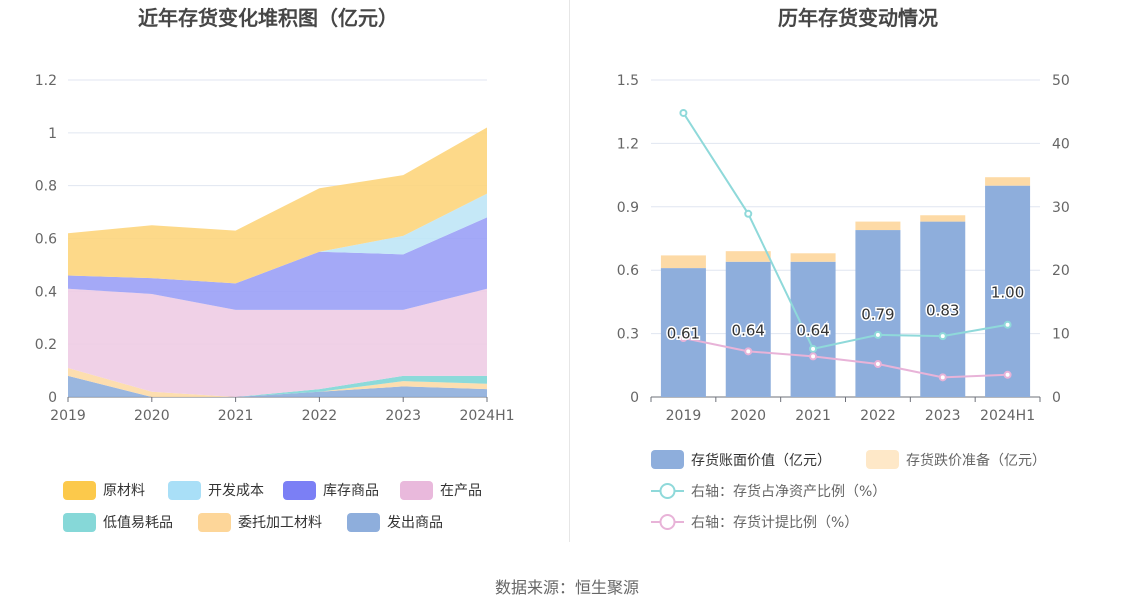 The height and width of the screenshot is (612, 1134). I want to click on right-right-y-tick-label: 30, so click(1061, 208).